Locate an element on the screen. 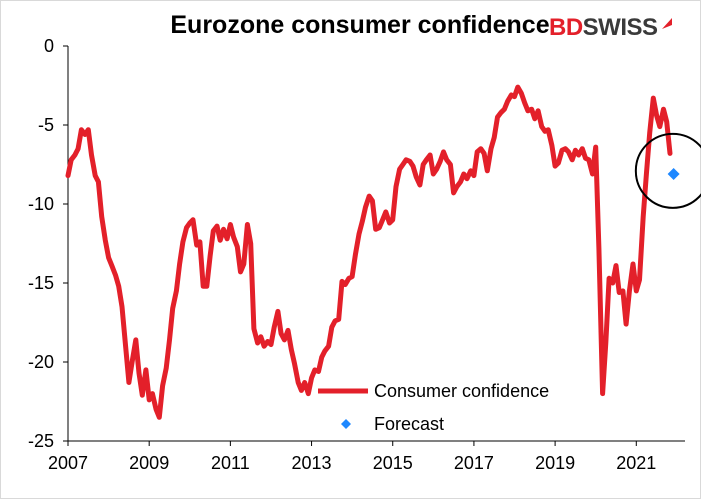  x-tick-label: 2015 is located at coordinates (393, 463).